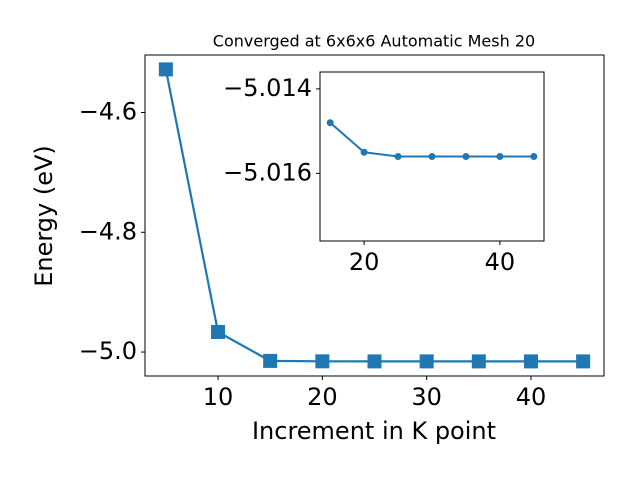 This screenshot has height=480, width=640. Describe the element at coordinates (267, 88) in the screenshot. I see `y-tick-label: −5.014` at that location.